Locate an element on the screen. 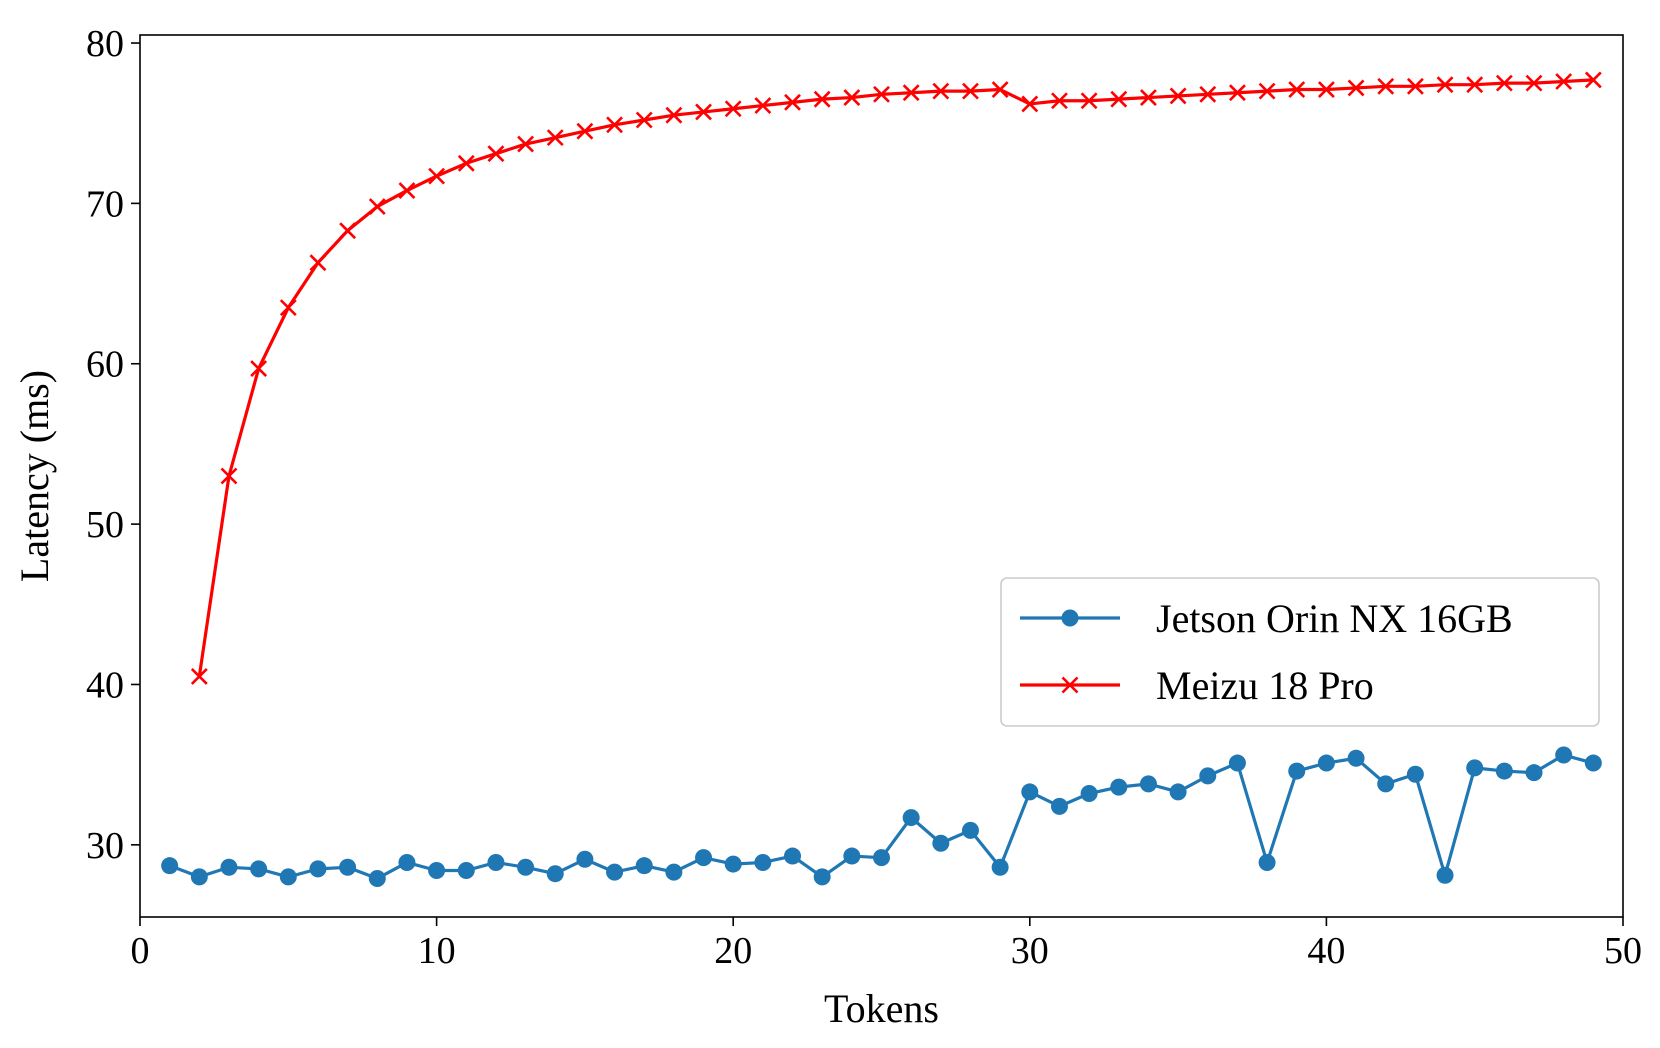 This screenshot has width=1660, height=1048. legend-item-0: Jetson Orin NX 16GB is located at coordinates (1266, 618).